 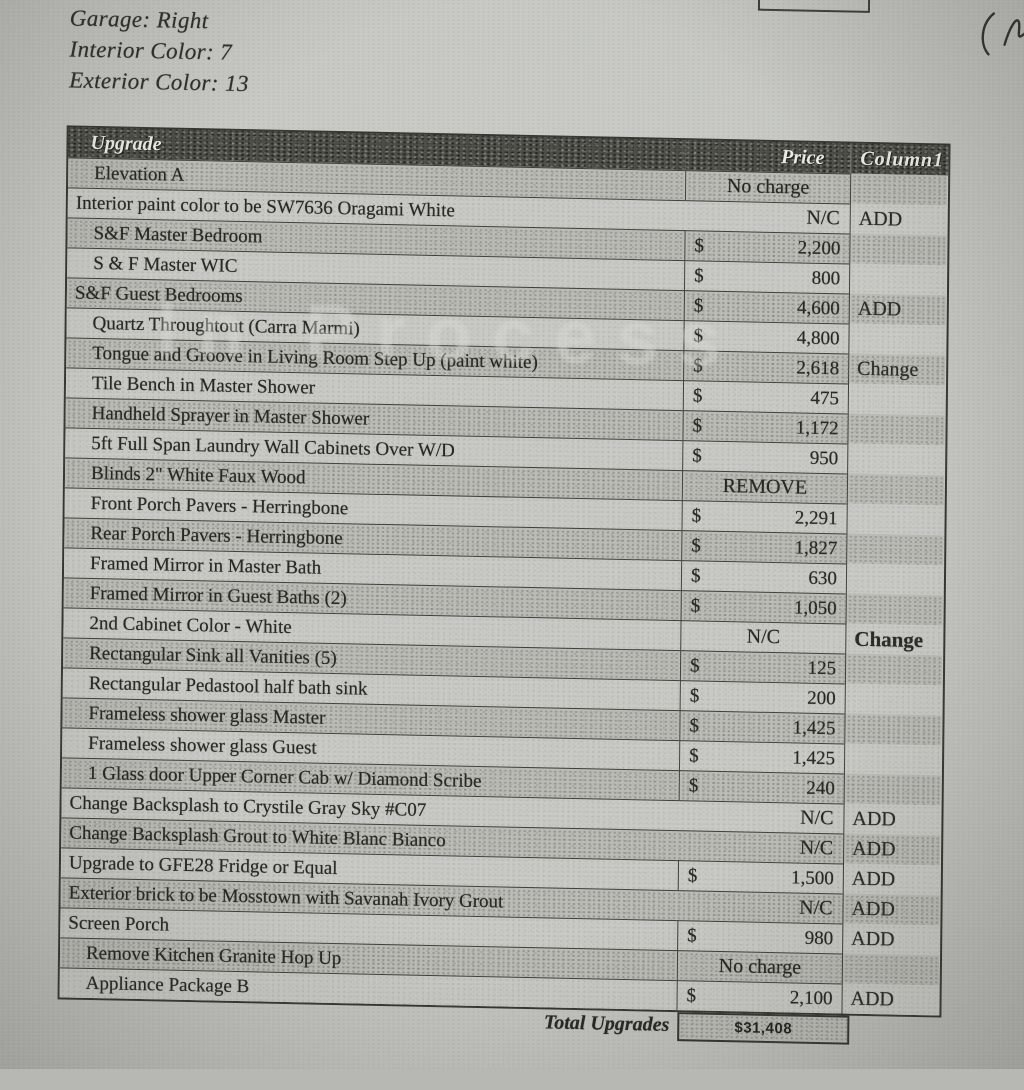 What do you see at coordinates (190, 625) in the screenshot?
I see `upgrade-label: 2nd Cabinet Color - White` at bounding box center [190, 625].